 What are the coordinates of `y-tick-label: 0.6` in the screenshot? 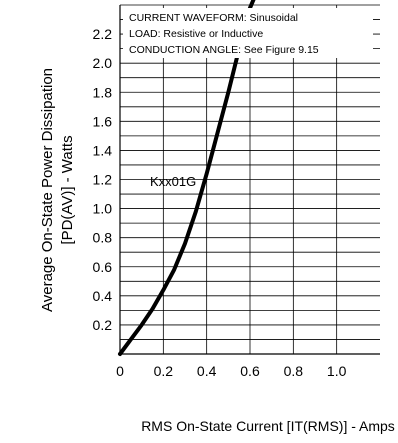 It's located at (103, 267).